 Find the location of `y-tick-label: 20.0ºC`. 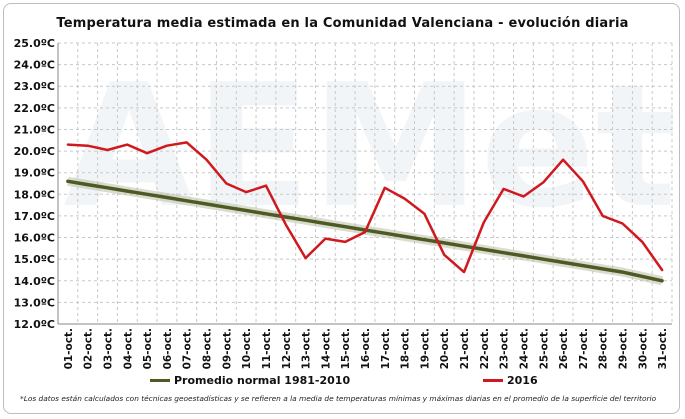

y-tick-label: 20.0ºC is located at coordinates (34, 151).